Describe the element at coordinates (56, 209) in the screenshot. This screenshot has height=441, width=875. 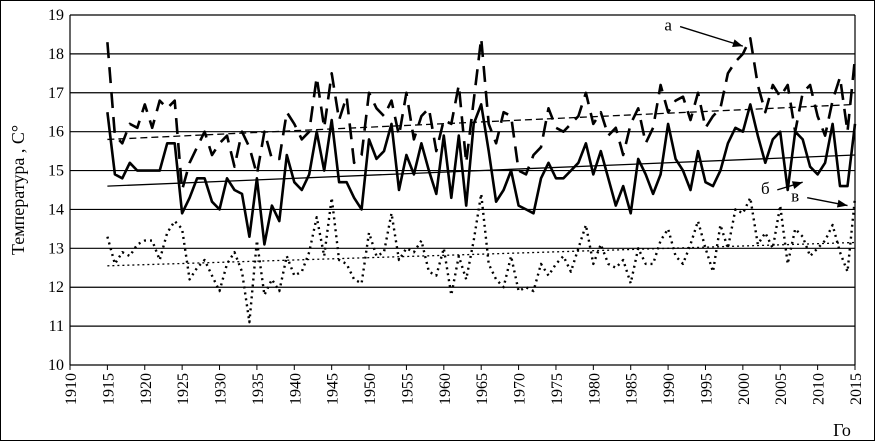
I see `y-tick-label: 14` at that location.